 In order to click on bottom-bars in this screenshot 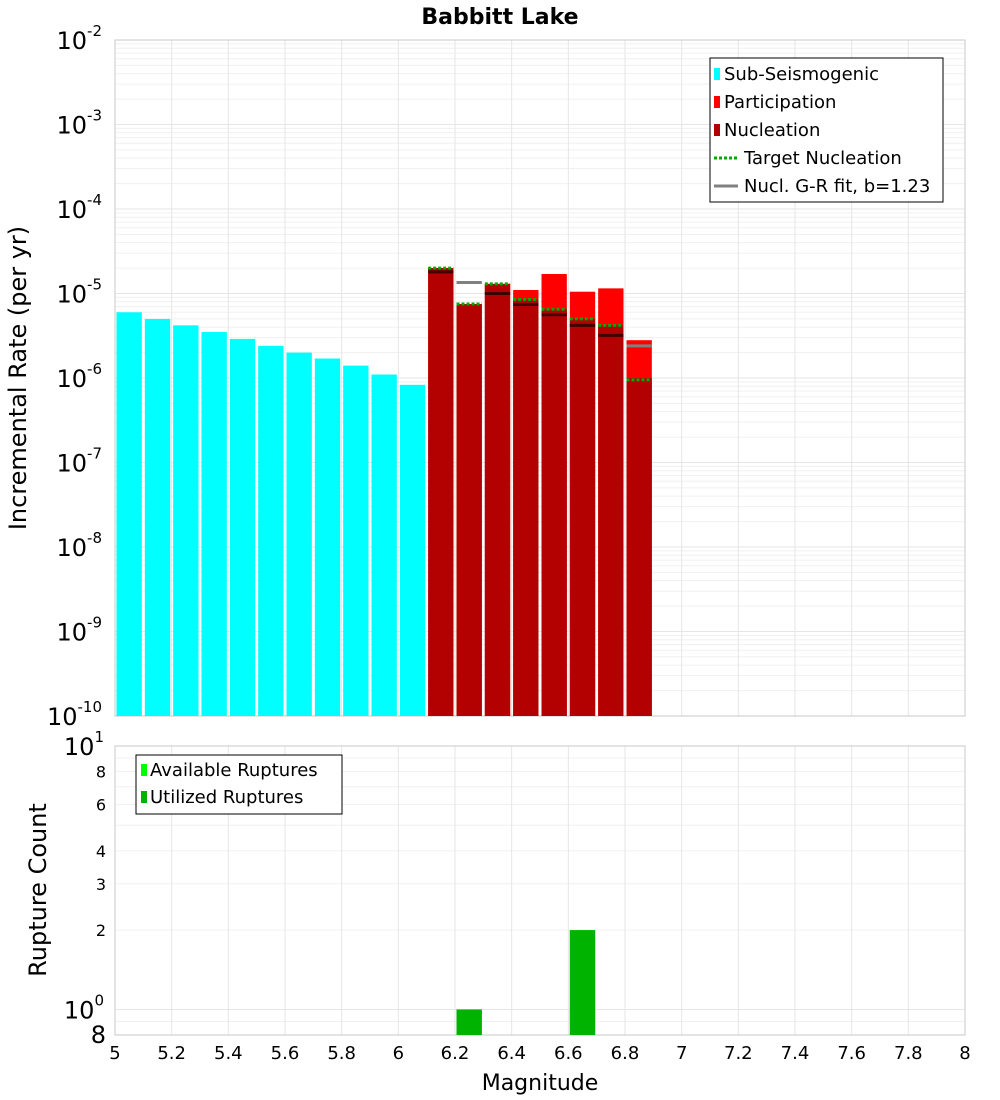, I will do `click(526, 982)`.